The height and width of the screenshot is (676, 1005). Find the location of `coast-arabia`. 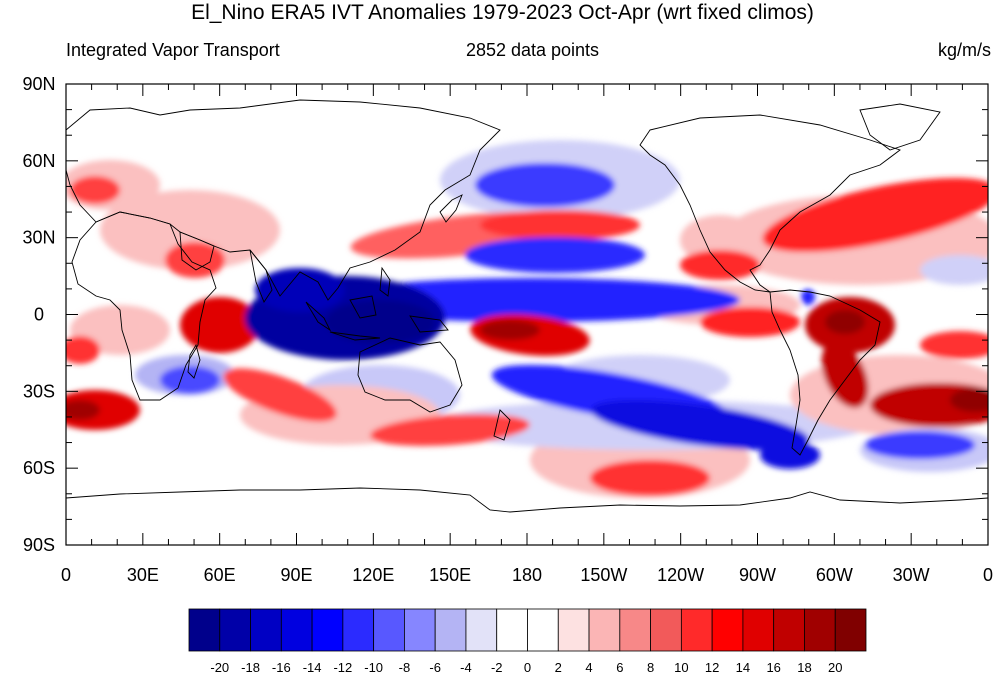

coast-arabia is located at coordinates (197, 251).